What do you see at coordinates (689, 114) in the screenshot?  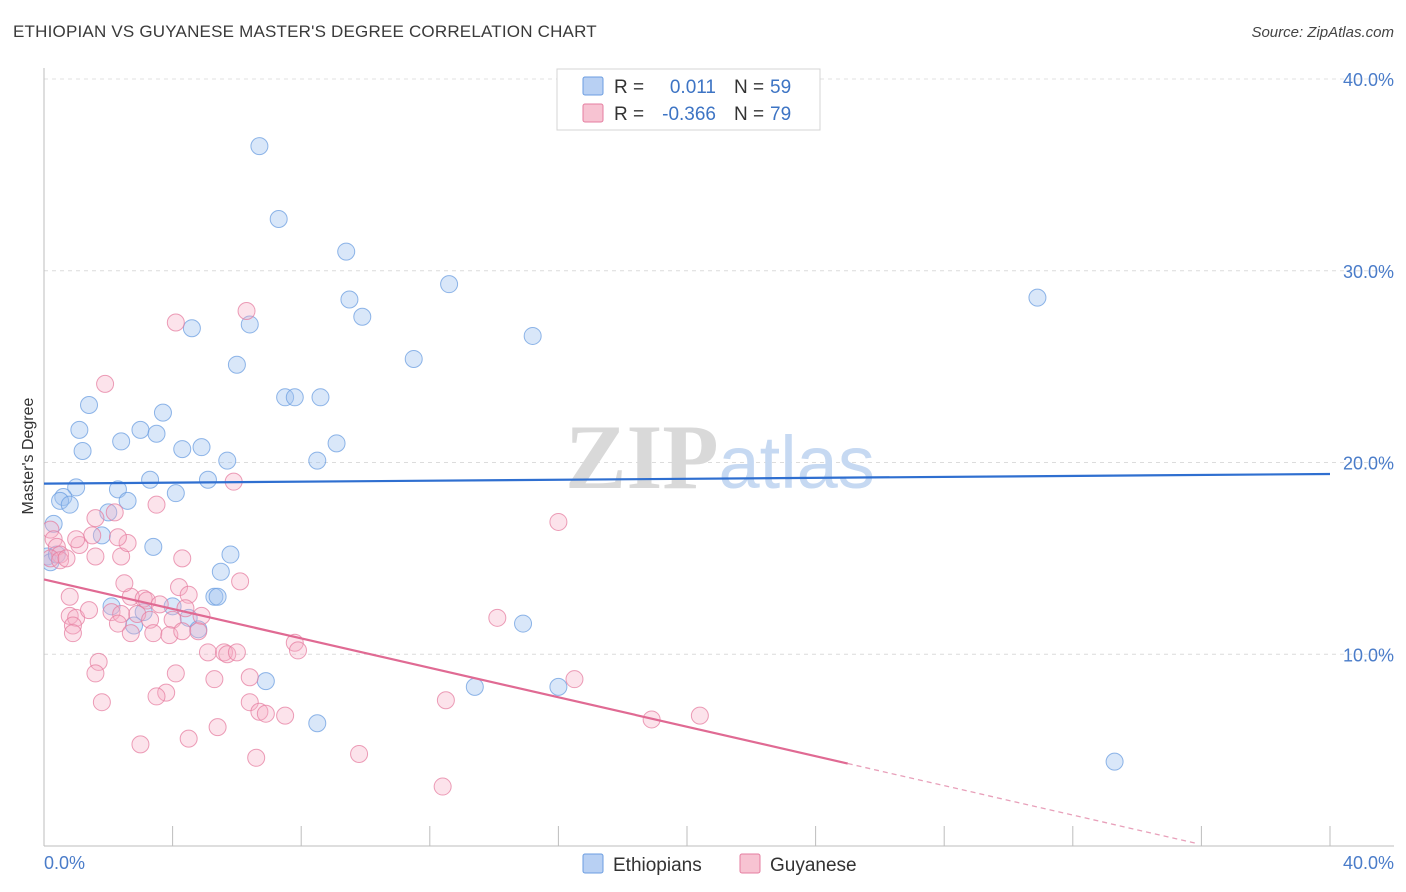 I see `legend-r-value-guyanese: -0.366` at bounding box center [689, 114].